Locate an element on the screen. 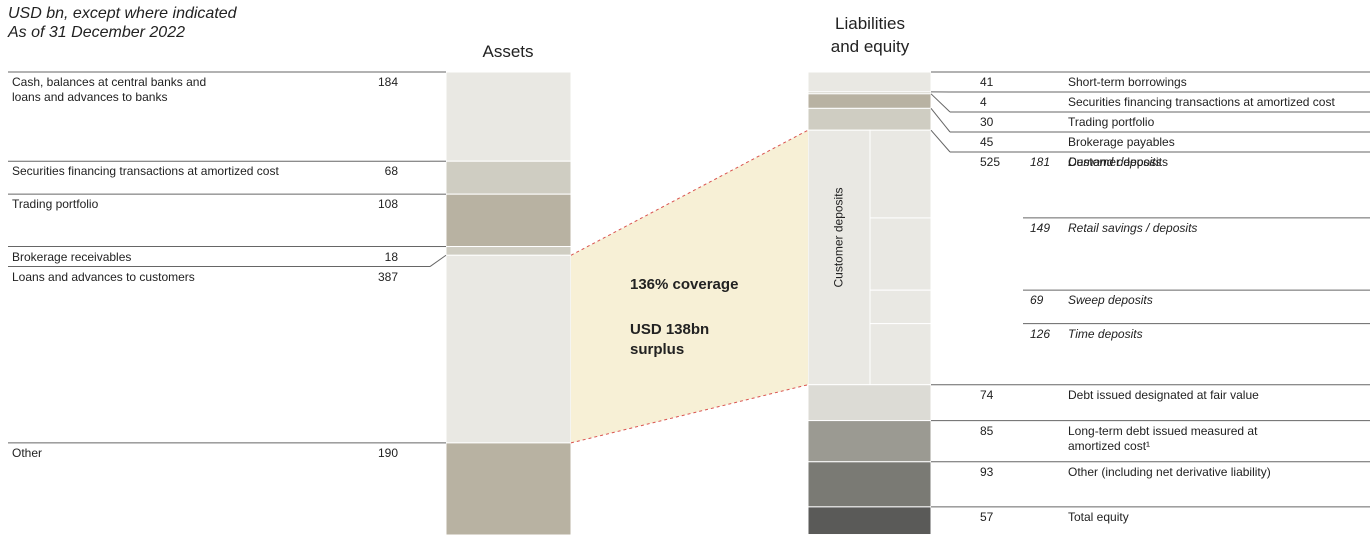 This screenshot has width=1370, height=535. liability-value: 74 is located at coordinates (987, 394).